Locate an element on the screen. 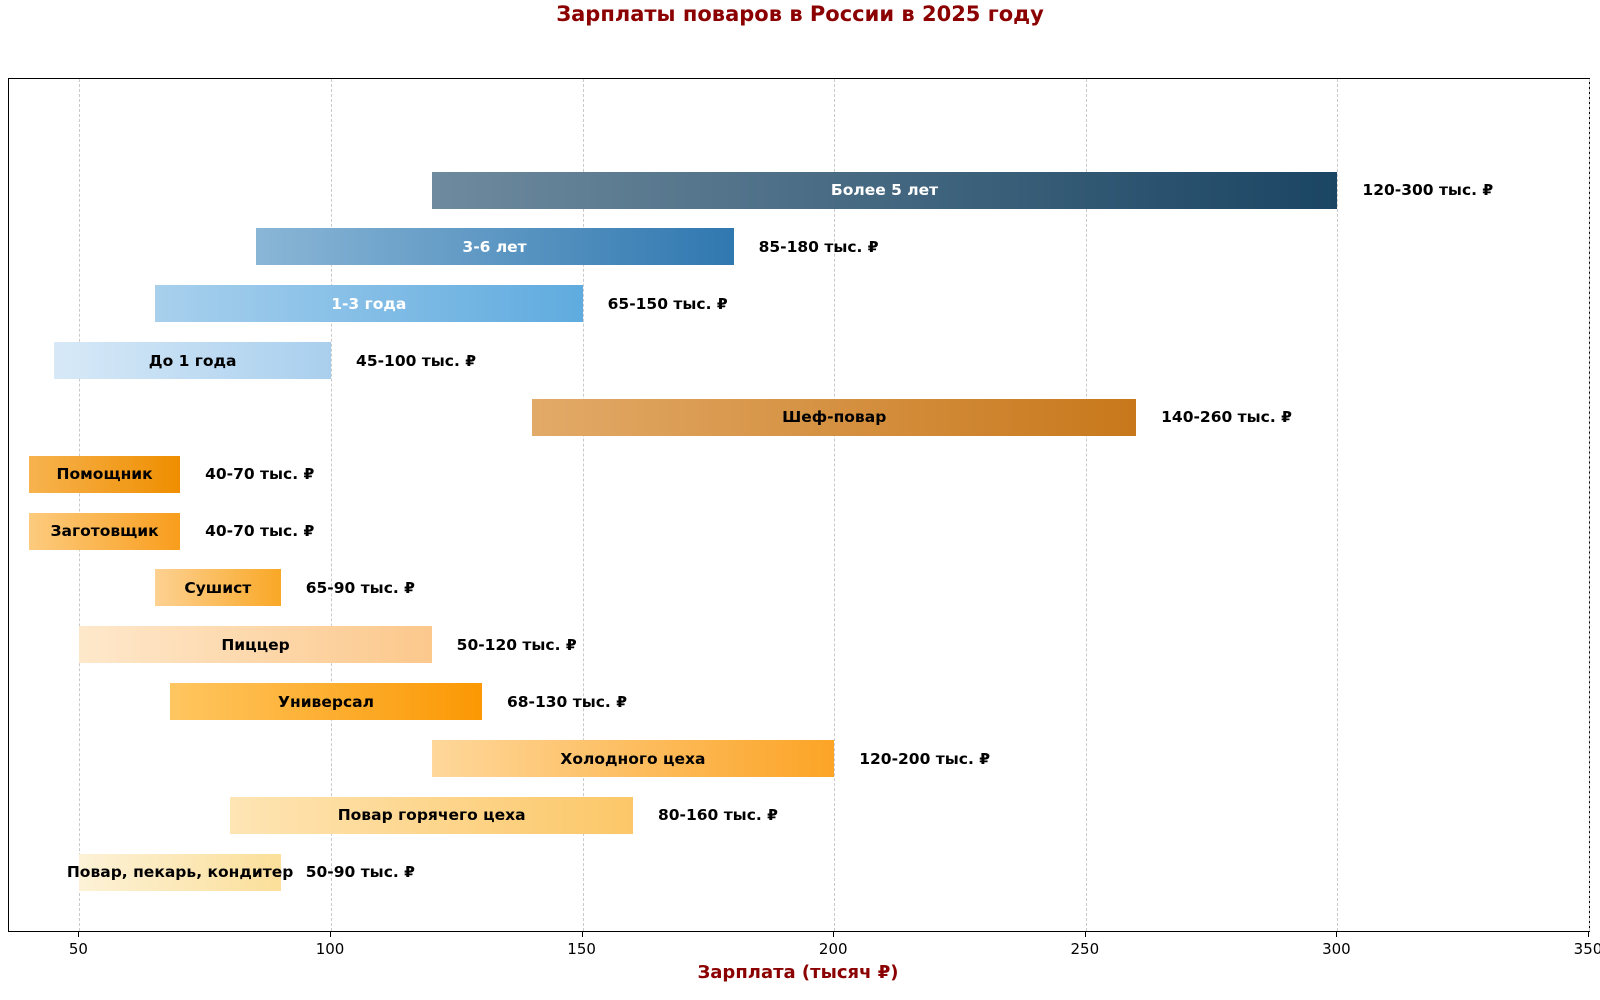  bar-category-label: Холодного цеха is located at coordinates (633, 758).